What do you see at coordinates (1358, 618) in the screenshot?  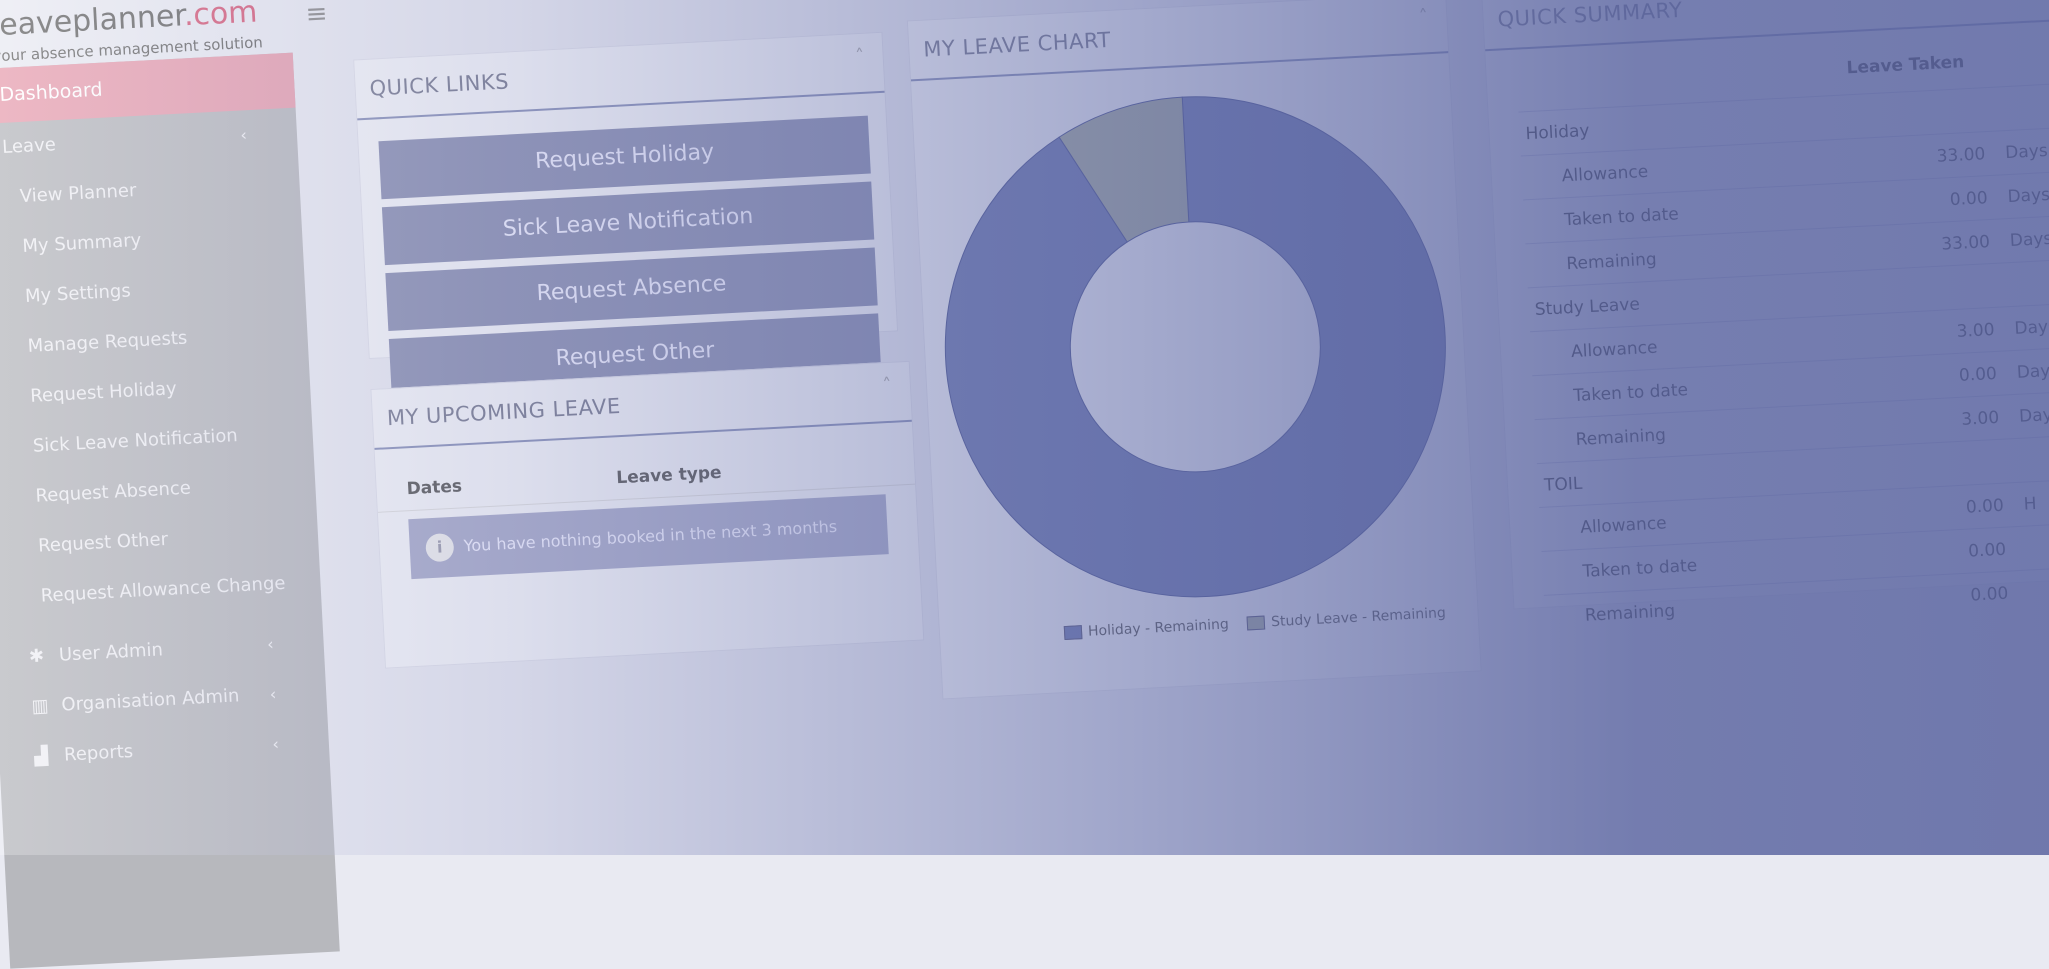 I see `legend-label: Study Leave - Remaining` at bounding box center [1358, 618].